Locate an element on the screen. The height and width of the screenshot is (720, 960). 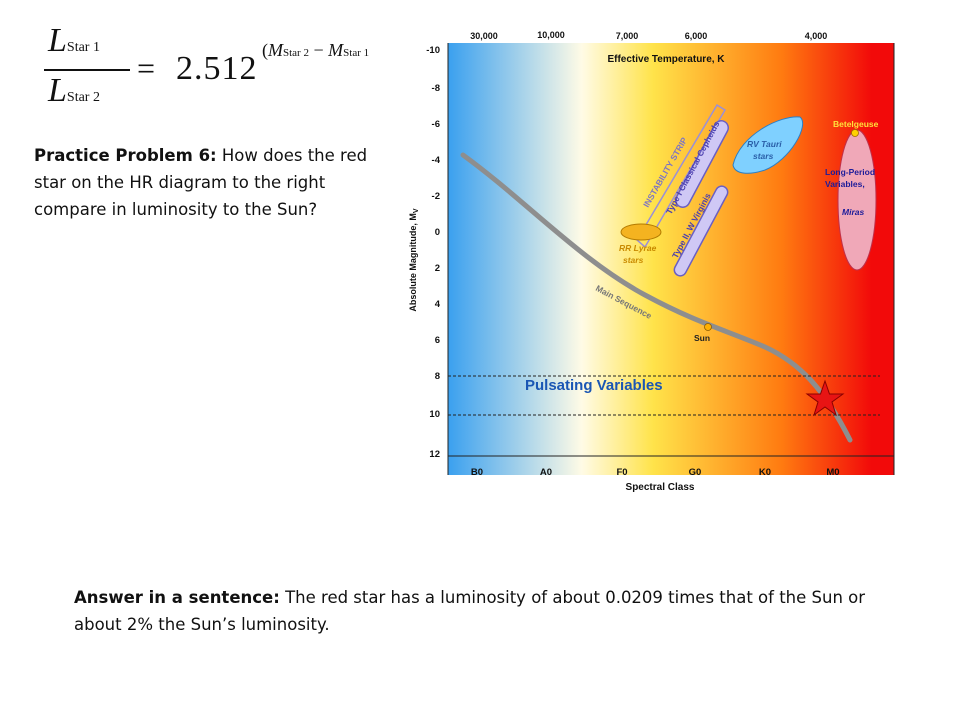
mag-tick-8: 8 is located at coordinates (437, 376).